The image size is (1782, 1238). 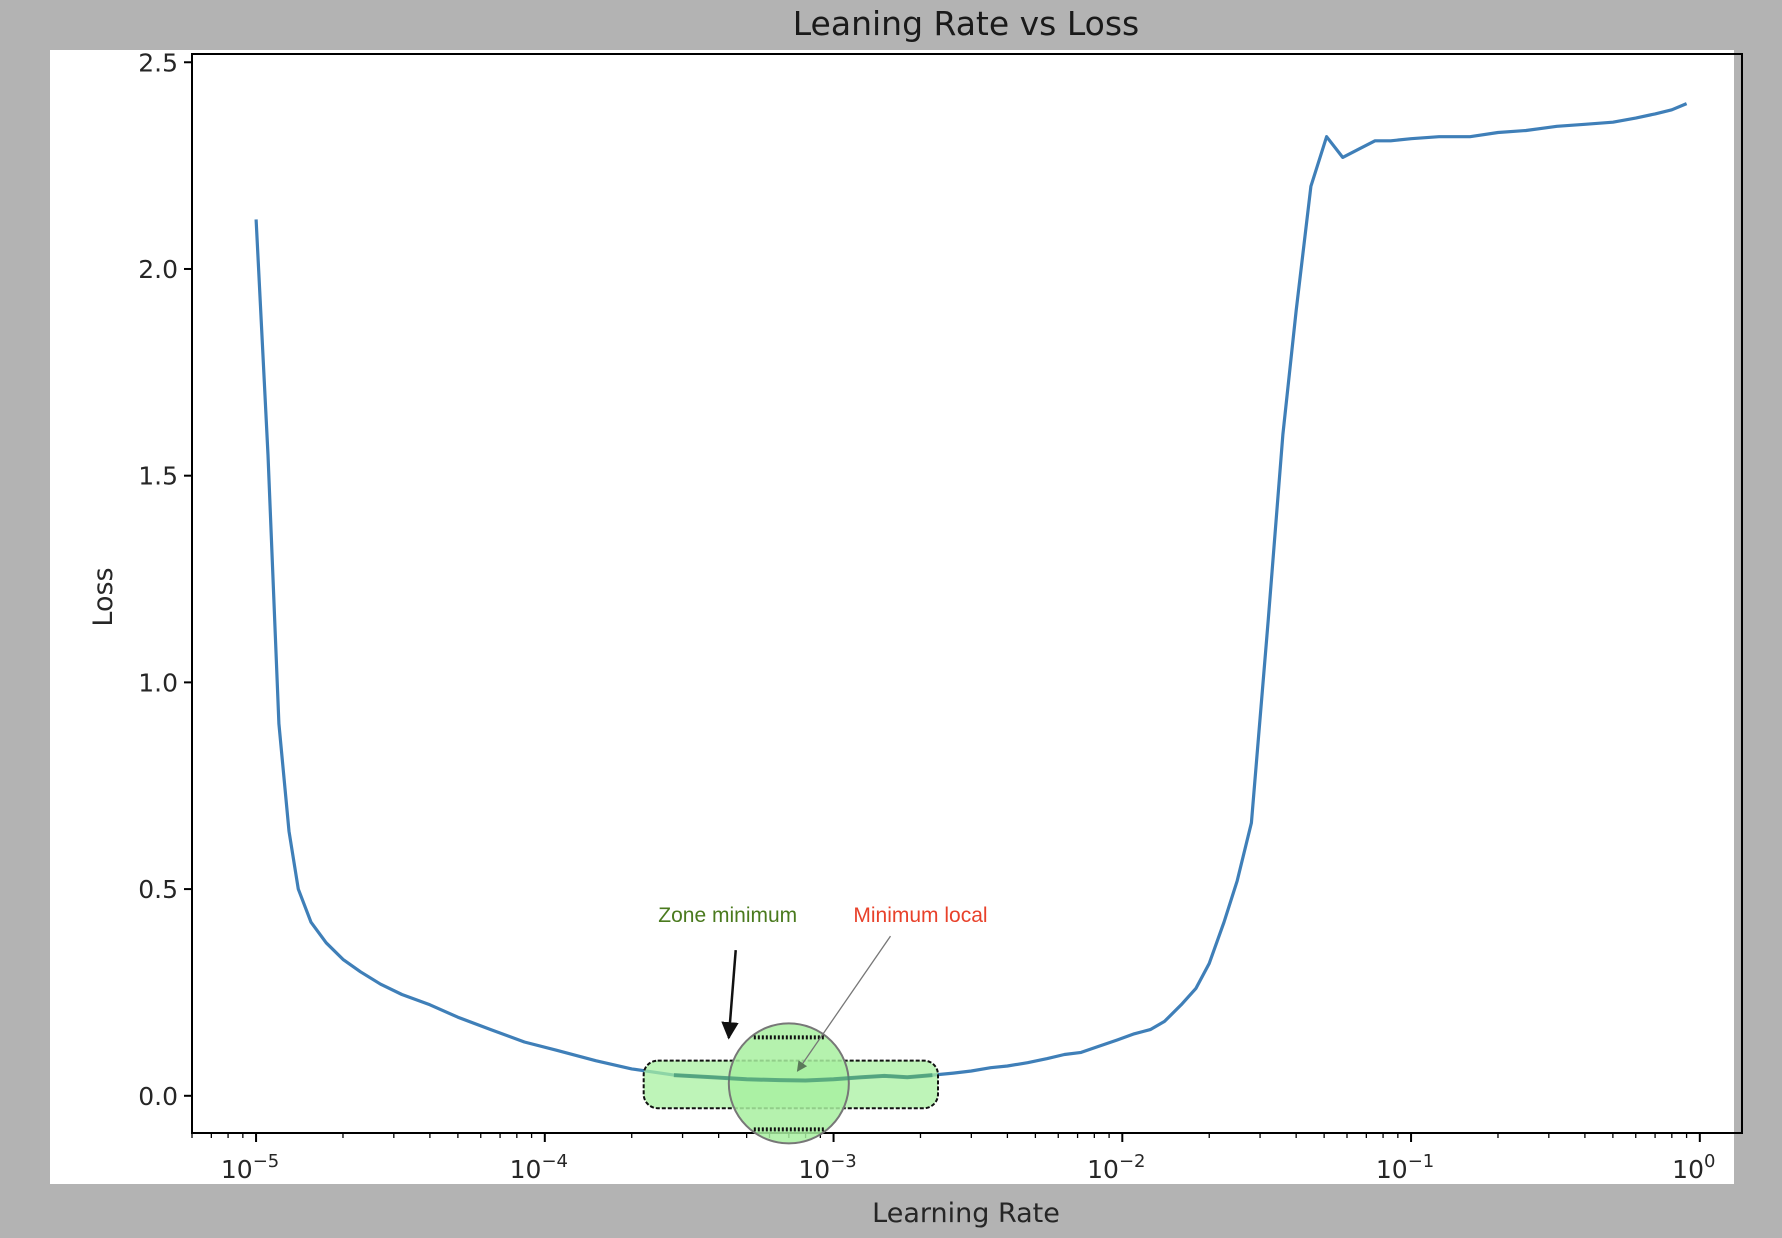 What do you see at coordinates (158, 62) in the screenshot?
I see `y-tick-label: 2.5` at bounding box center [158, 62].